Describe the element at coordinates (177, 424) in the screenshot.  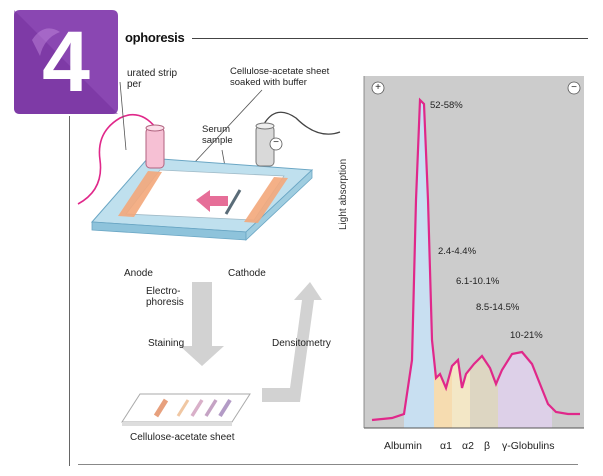
I see `stained-sheet-edge` at that location.